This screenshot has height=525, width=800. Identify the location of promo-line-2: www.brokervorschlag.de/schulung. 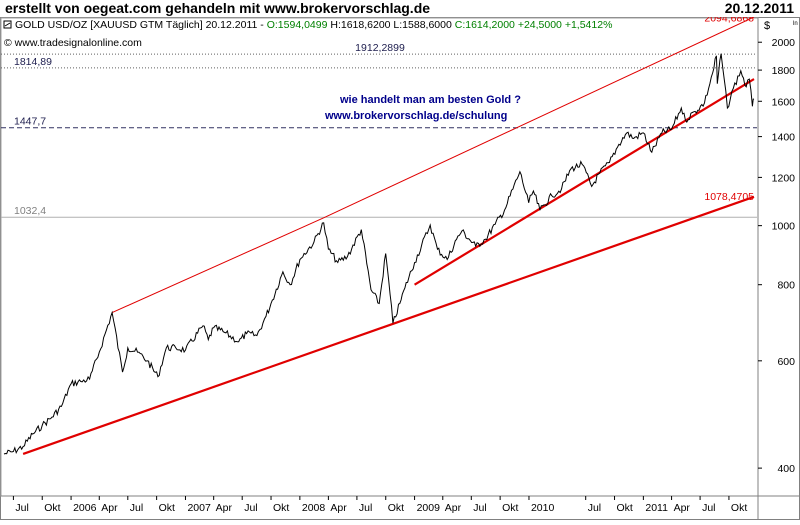
(415, 116).